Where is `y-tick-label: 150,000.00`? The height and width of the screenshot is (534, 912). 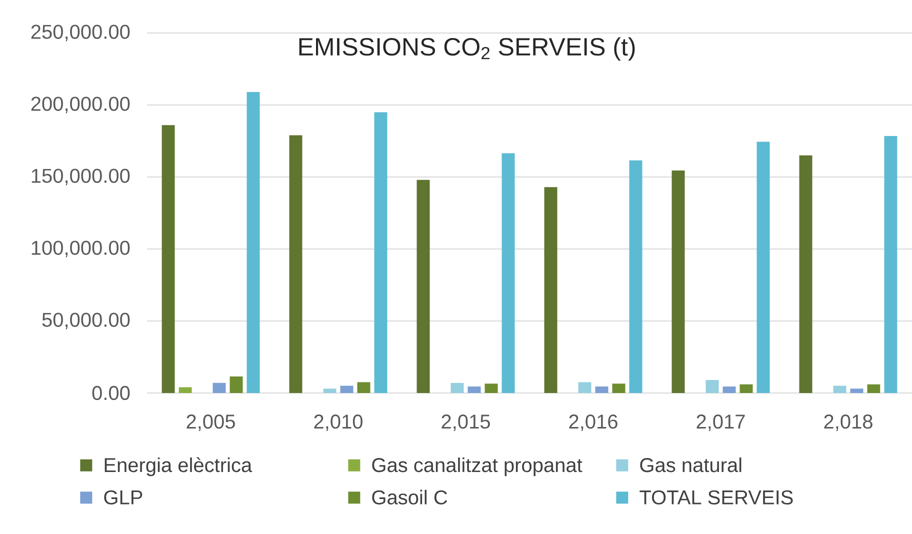
y-tick-label: 150,000.00 is located at coordinates (81, 177).